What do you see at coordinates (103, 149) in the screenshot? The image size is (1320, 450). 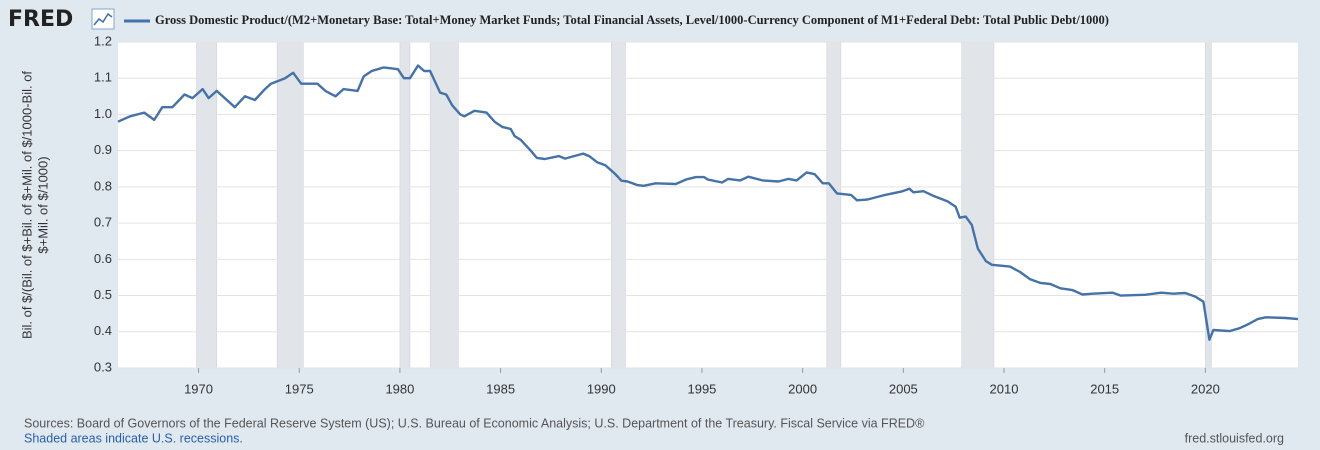 I see `y-tick-label: 0.9` at bounding box center [103, 149].